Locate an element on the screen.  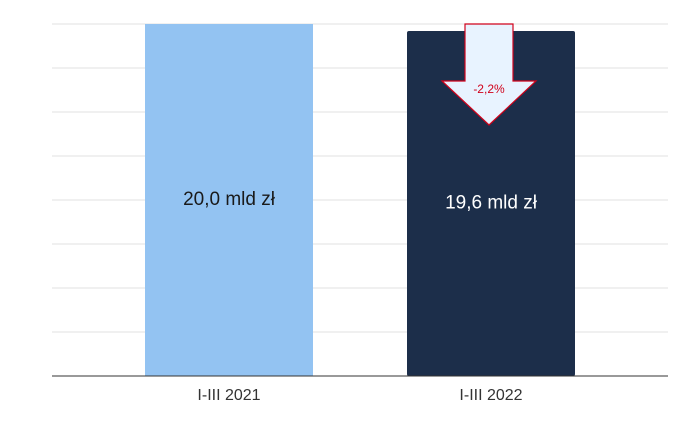
change-arrow is located at coordinates (489, 74).